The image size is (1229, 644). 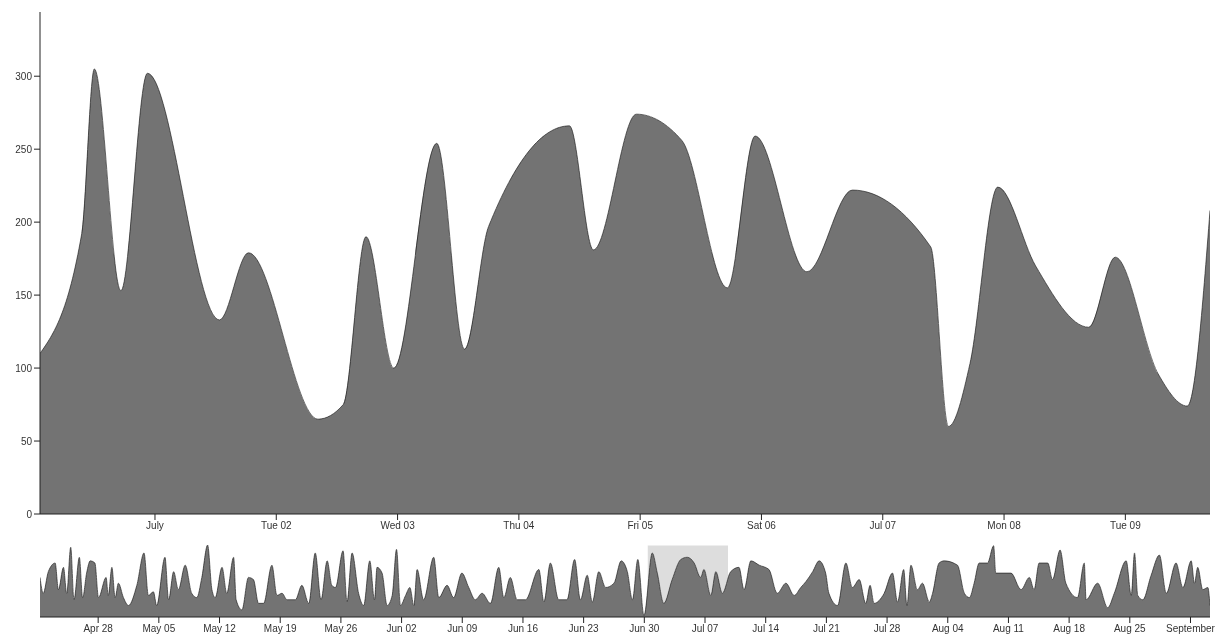 I want to click on x-tick-label: Fri 05, so click(x=640, y=526).